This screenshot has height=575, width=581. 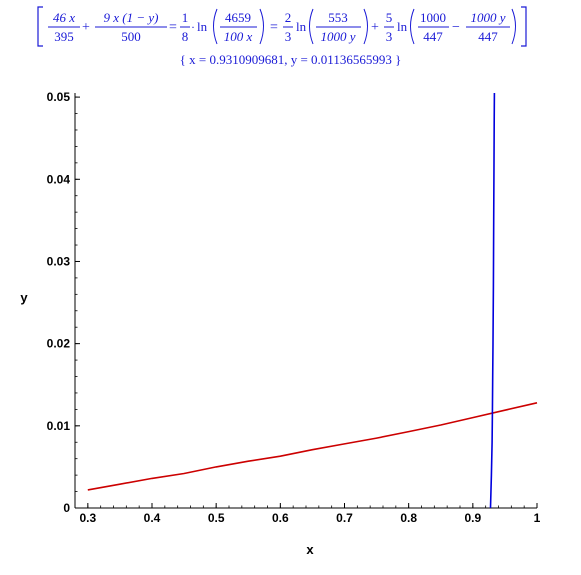 What do you see at coordinates (86, 27) in the screenshot?
I see `plus-sign: +` at bounding box center [86, 27].